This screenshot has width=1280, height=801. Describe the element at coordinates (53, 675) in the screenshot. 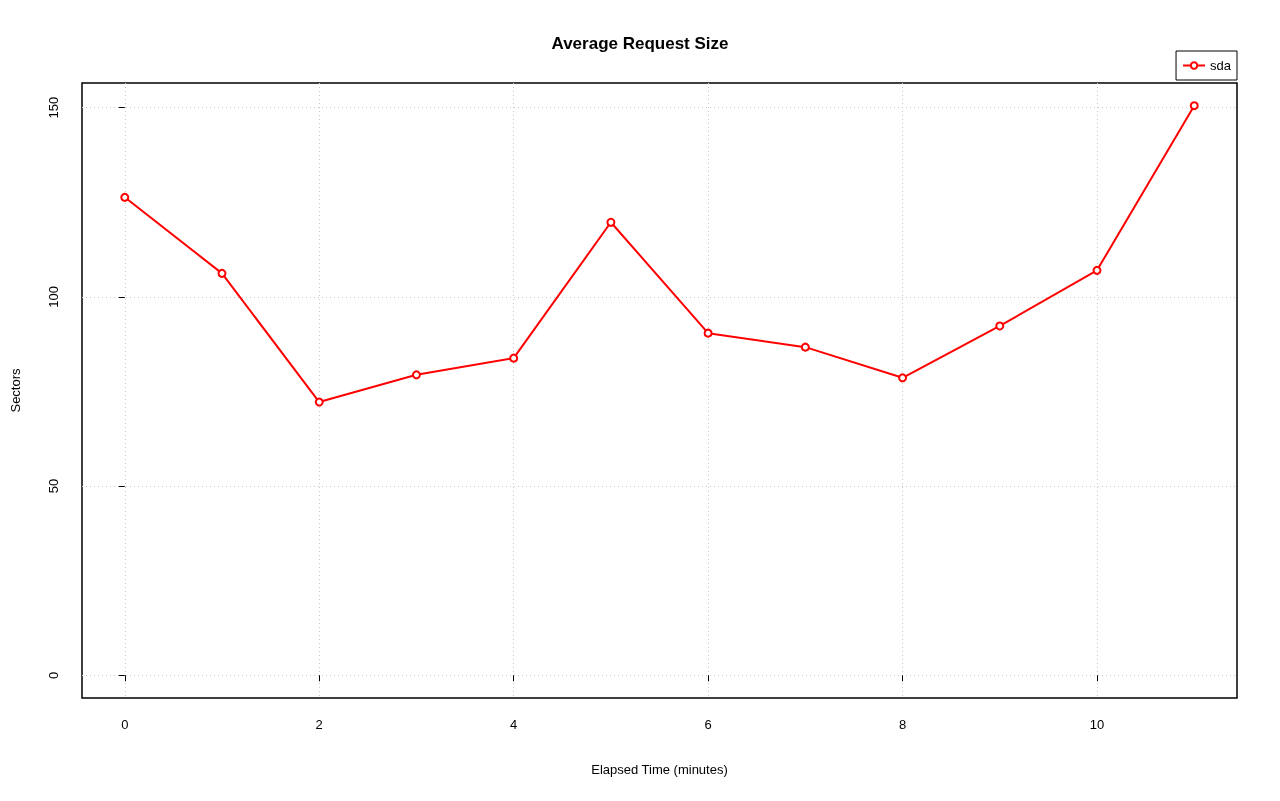

I see `y-tick-label: 0` at that location.